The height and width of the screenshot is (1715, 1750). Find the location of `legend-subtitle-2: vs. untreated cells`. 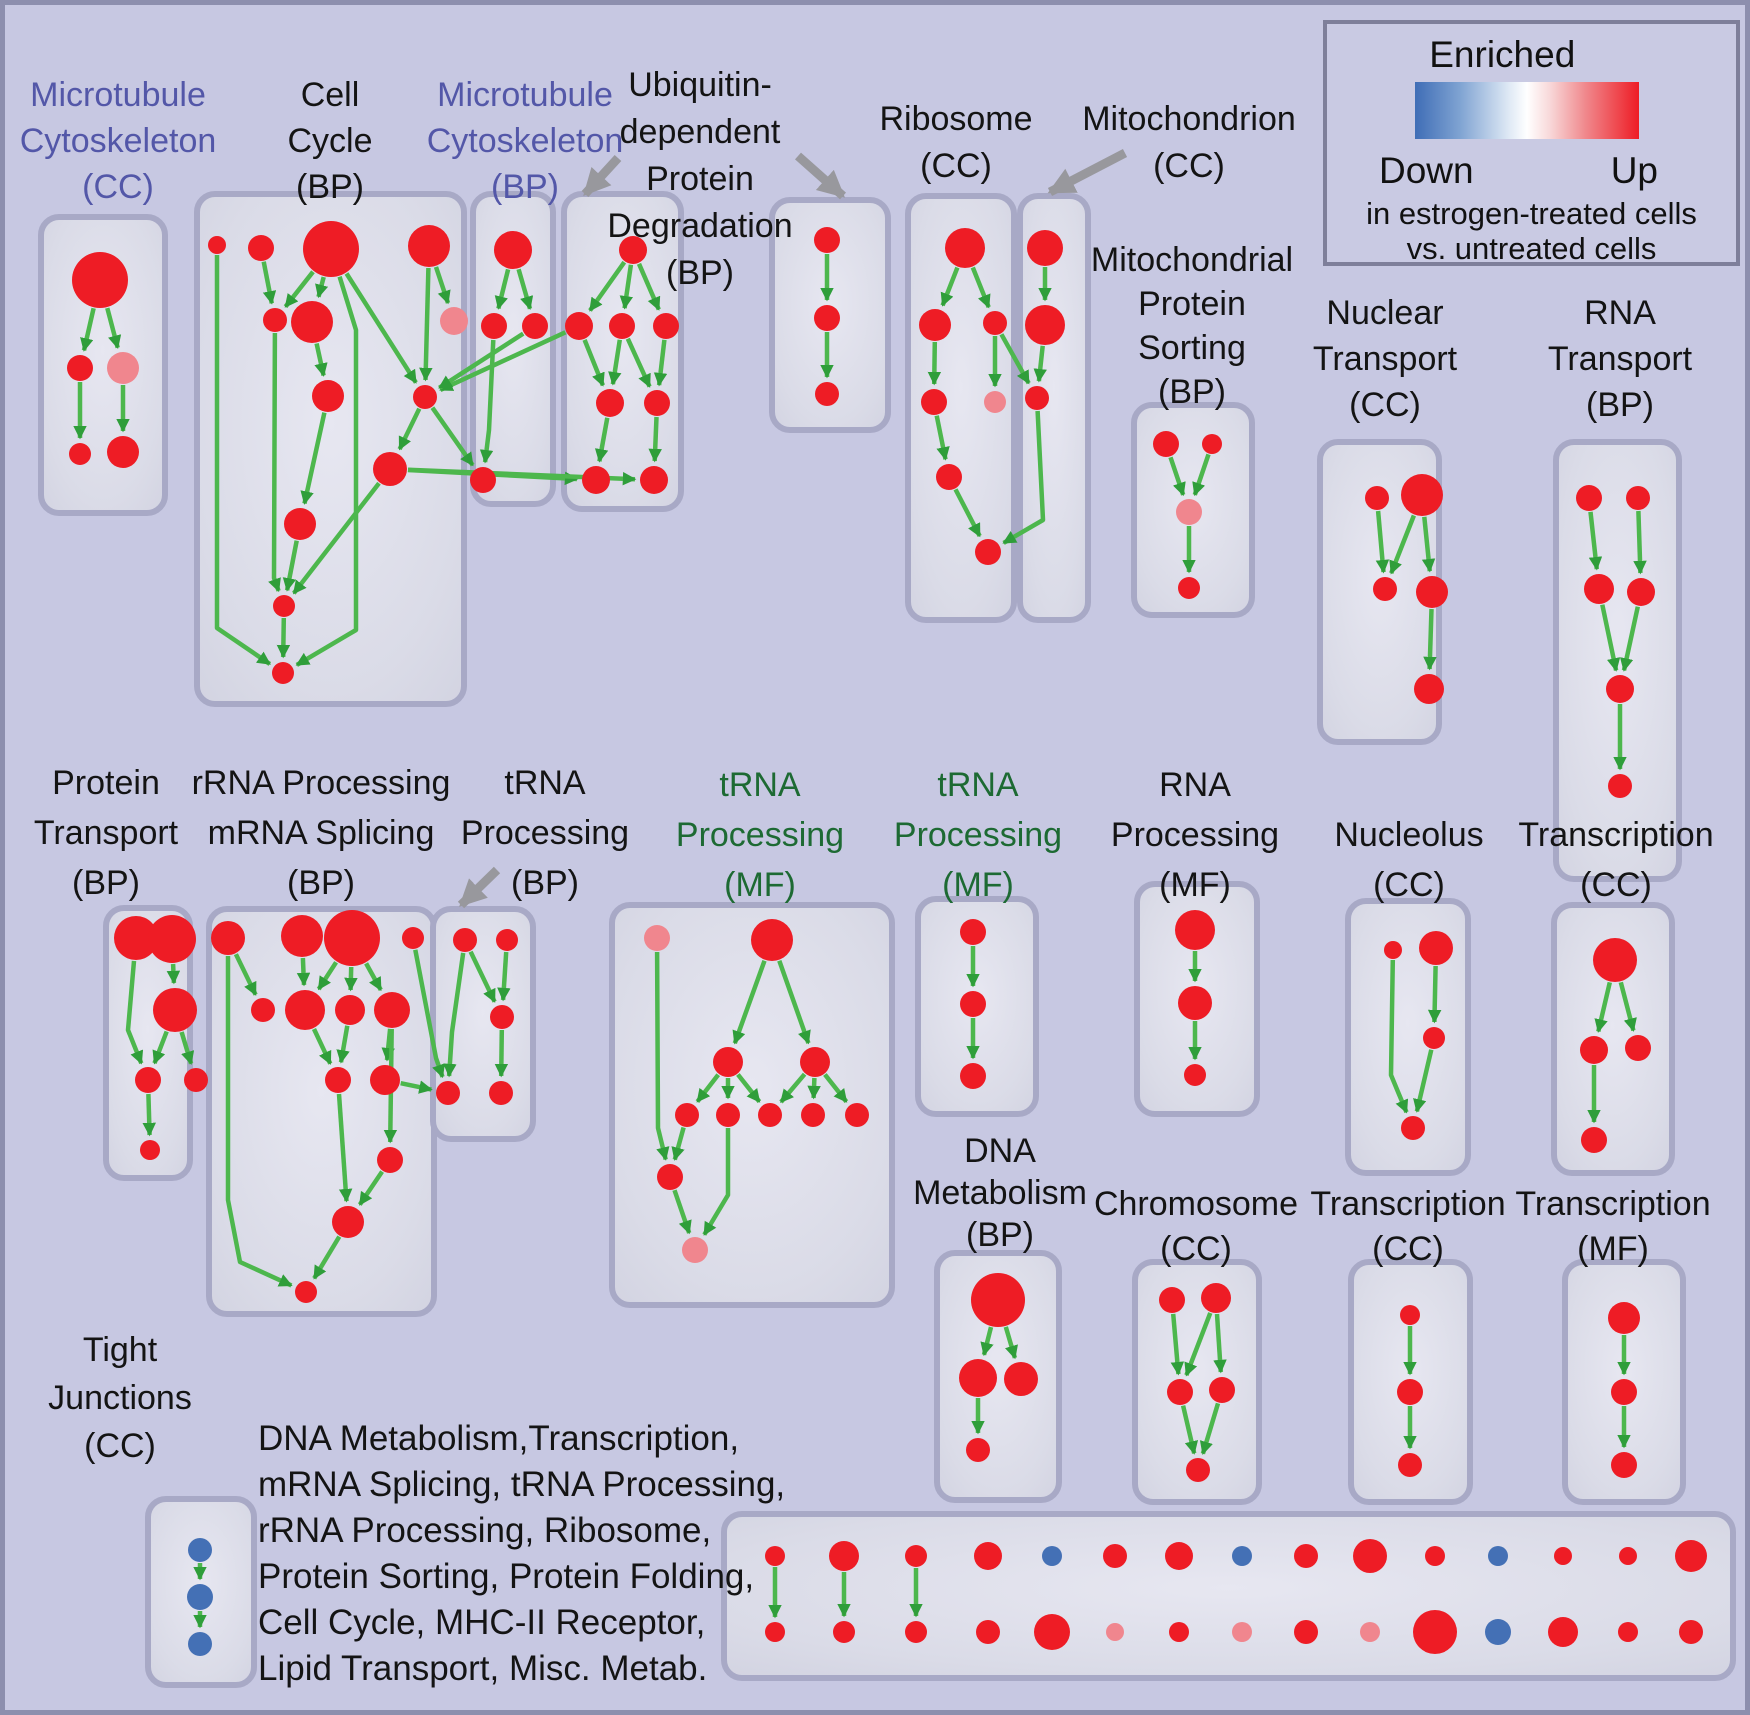

legend-subtitle-2: vs. untreated cells is located at coordinates (1531, 248).